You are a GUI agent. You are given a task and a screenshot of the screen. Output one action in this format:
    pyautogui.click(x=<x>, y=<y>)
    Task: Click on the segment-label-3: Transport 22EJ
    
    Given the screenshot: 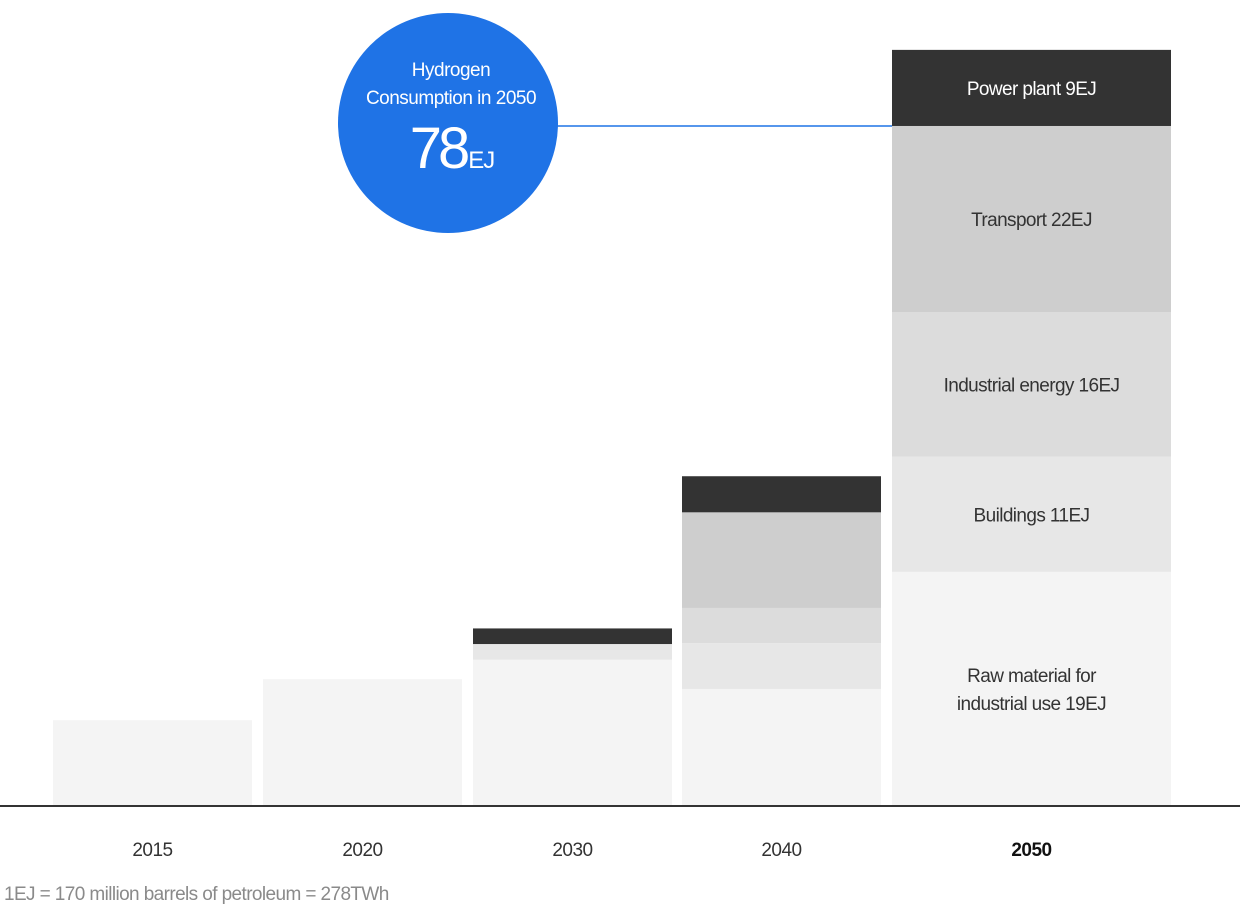 What is the action you would take?
    pyautogui.click(x=1031, y=220)
    